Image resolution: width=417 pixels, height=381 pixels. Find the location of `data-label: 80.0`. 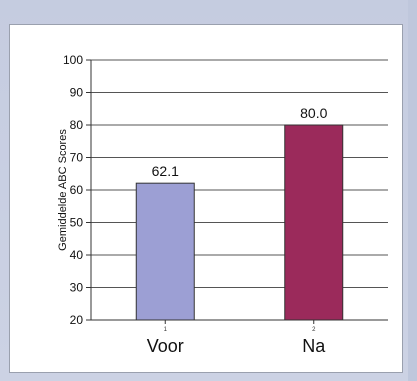

data-label: 80.0 is located at coordinates (313, 113).